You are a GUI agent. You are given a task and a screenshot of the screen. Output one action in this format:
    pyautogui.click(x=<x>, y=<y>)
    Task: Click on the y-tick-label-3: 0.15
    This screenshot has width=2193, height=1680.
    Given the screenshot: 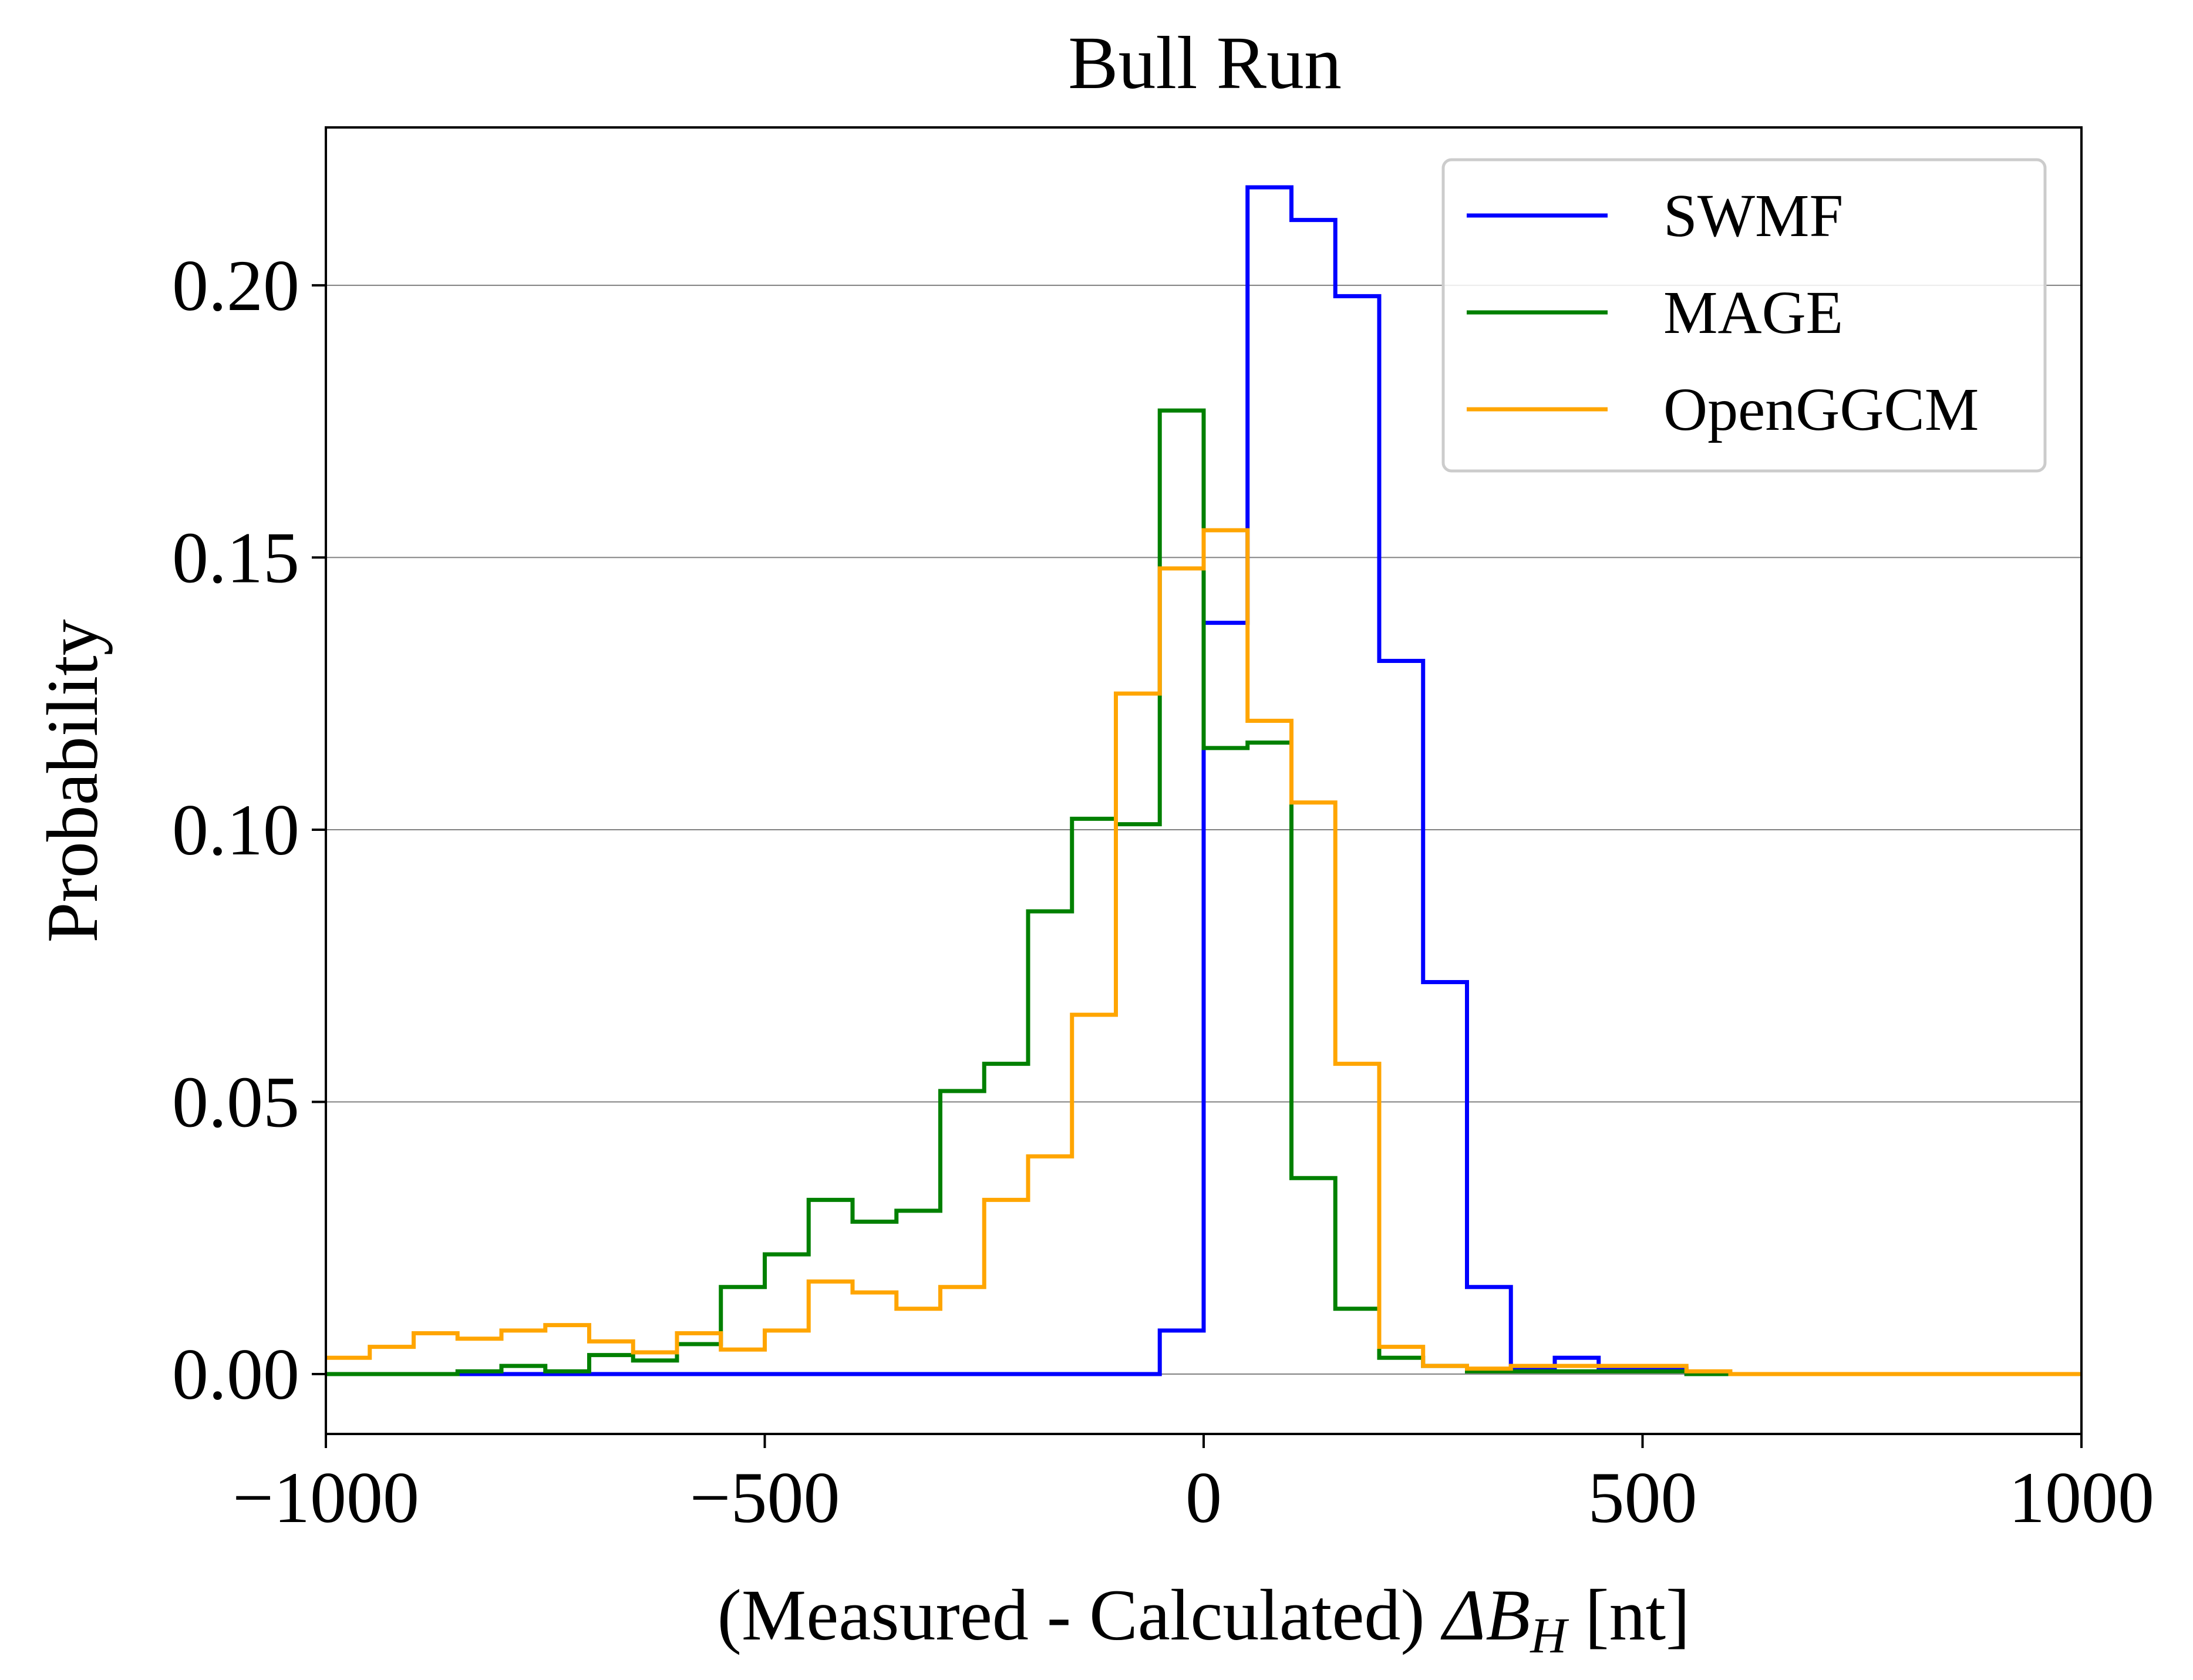 What is the action you would take?
    pyautogui.click(x=235, y=557)
    